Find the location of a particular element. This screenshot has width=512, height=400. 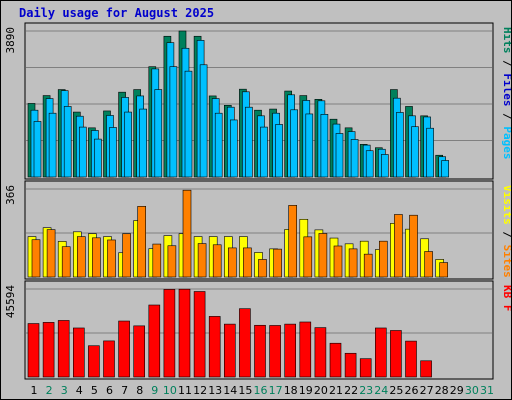

legend-entry: Sites is located at coordinates (506, 261).